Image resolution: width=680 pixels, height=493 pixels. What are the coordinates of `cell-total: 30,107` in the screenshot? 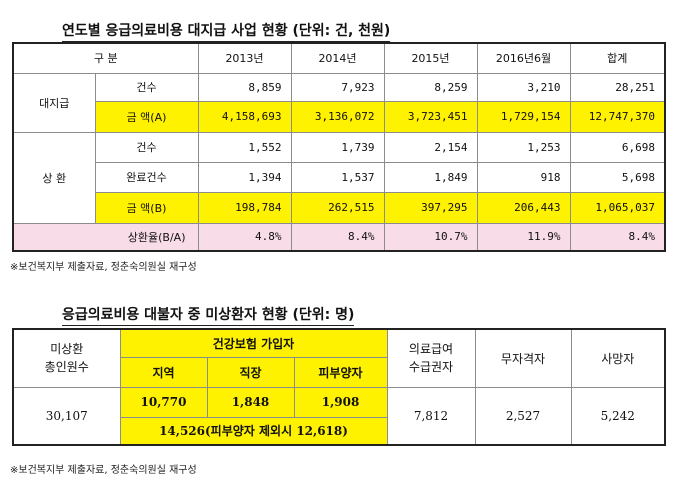 It's located at (66, 416).